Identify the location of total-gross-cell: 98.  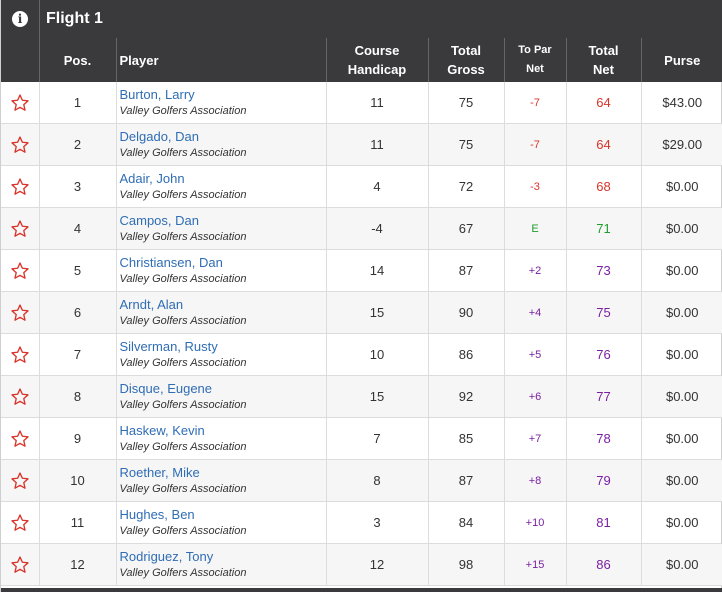
(465, 564).